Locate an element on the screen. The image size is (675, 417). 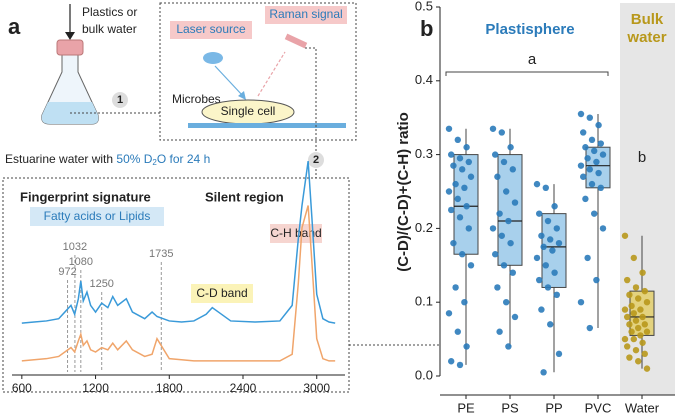
label-bg is located at coordinates (97, 216).